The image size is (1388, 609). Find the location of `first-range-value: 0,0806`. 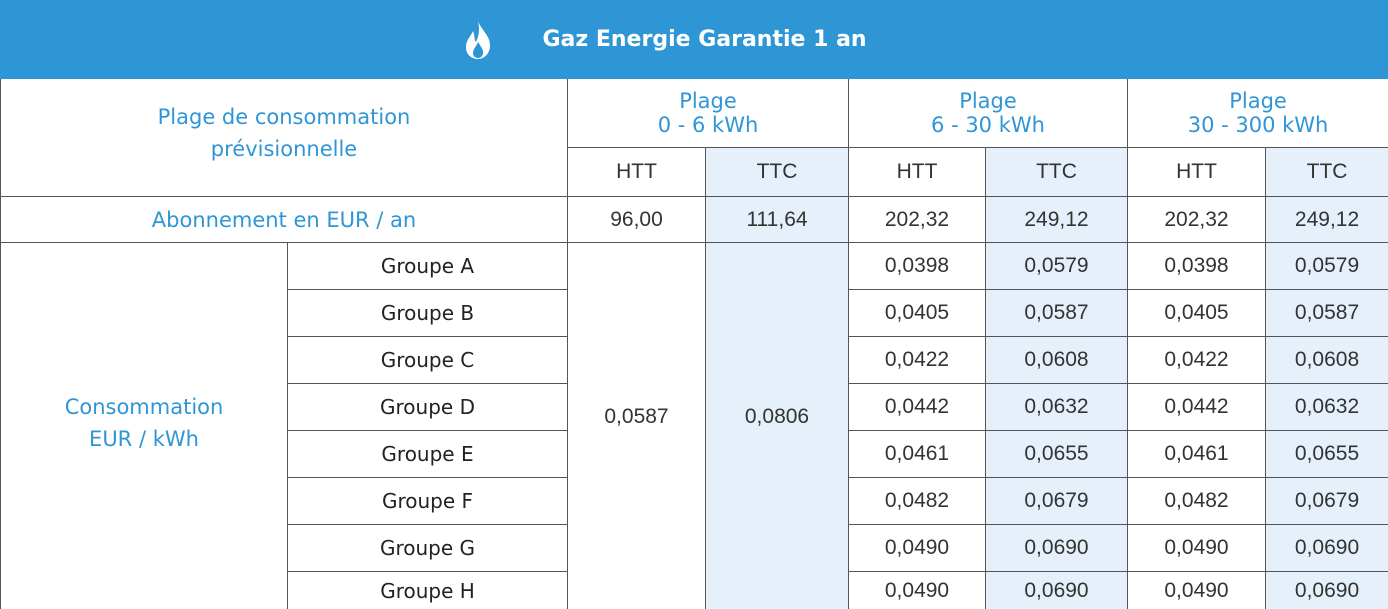

first-range-value: 0,0806 is located at coordinates (777, 425).